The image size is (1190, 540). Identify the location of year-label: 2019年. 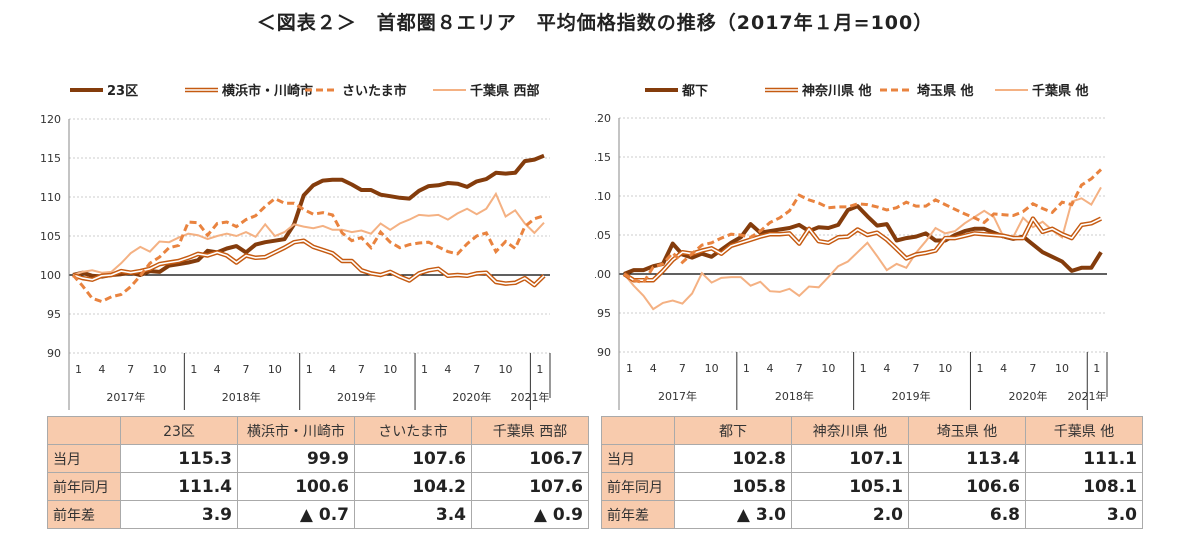
(911, 396).